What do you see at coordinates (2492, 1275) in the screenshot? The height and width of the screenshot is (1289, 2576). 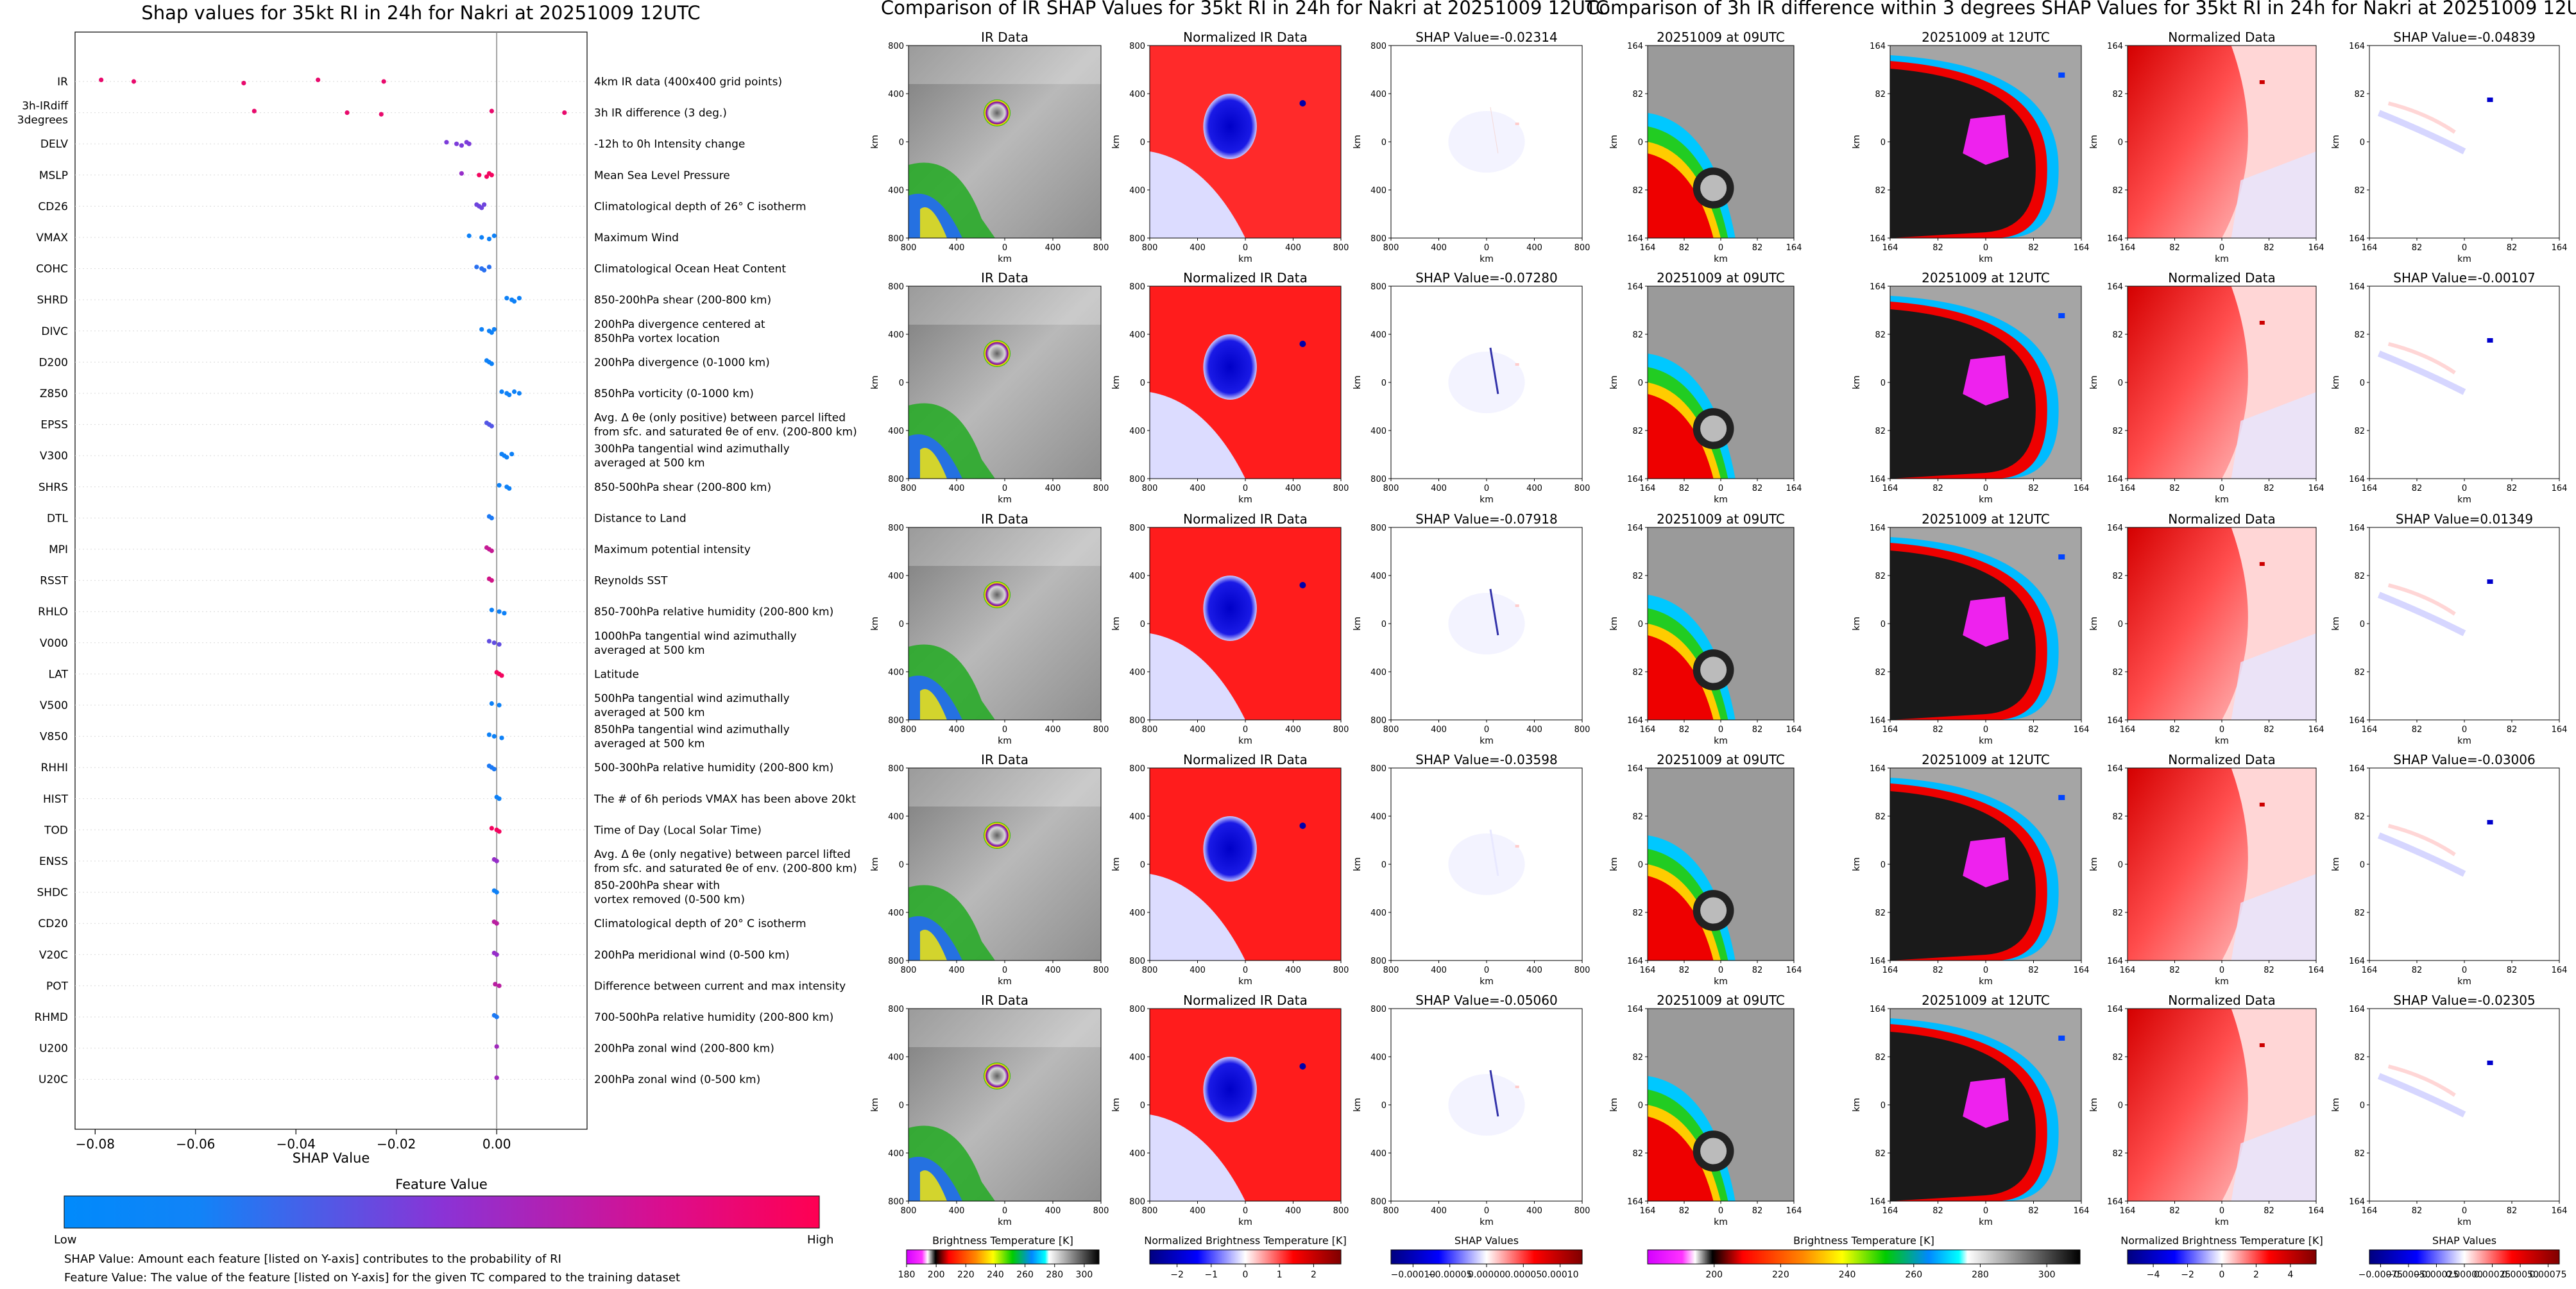 I see `colorbar-tick-label: 0.00025` at bounding box center [2492, 1275].